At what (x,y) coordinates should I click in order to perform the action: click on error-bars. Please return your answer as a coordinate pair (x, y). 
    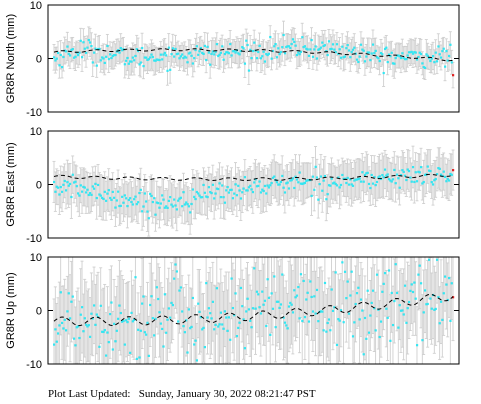
    Looking at the image, I should click on (253, 54).